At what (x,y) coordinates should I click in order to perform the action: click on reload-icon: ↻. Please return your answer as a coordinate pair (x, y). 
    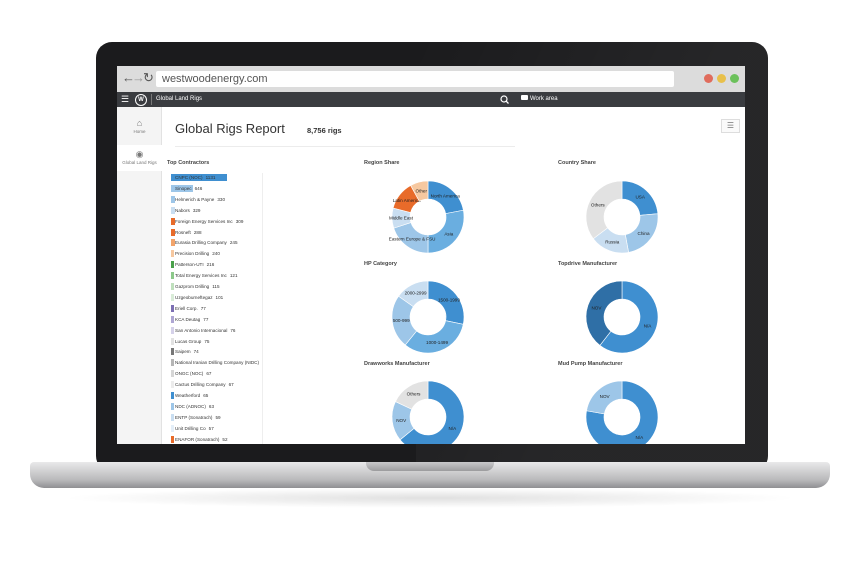
    Looking at the image, I should click on (148, 77).